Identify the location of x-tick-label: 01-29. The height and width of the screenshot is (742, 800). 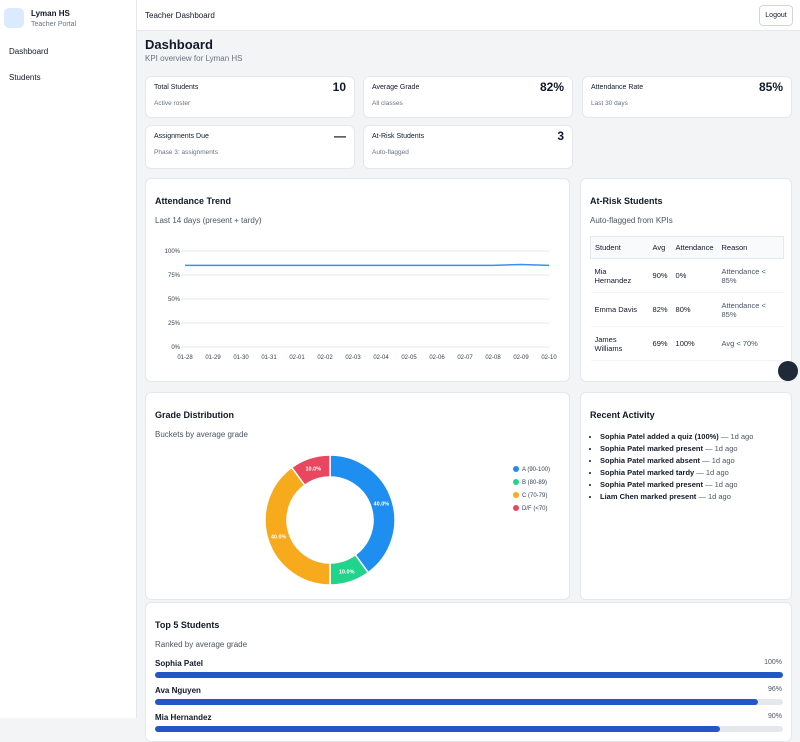
(213, 358).